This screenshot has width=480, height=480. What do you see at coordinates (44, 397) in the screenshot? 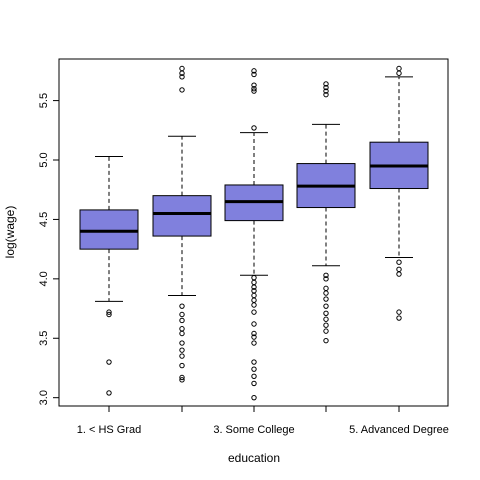
I see `y-tick-label: 3.0` at bounding box center [44, 397].